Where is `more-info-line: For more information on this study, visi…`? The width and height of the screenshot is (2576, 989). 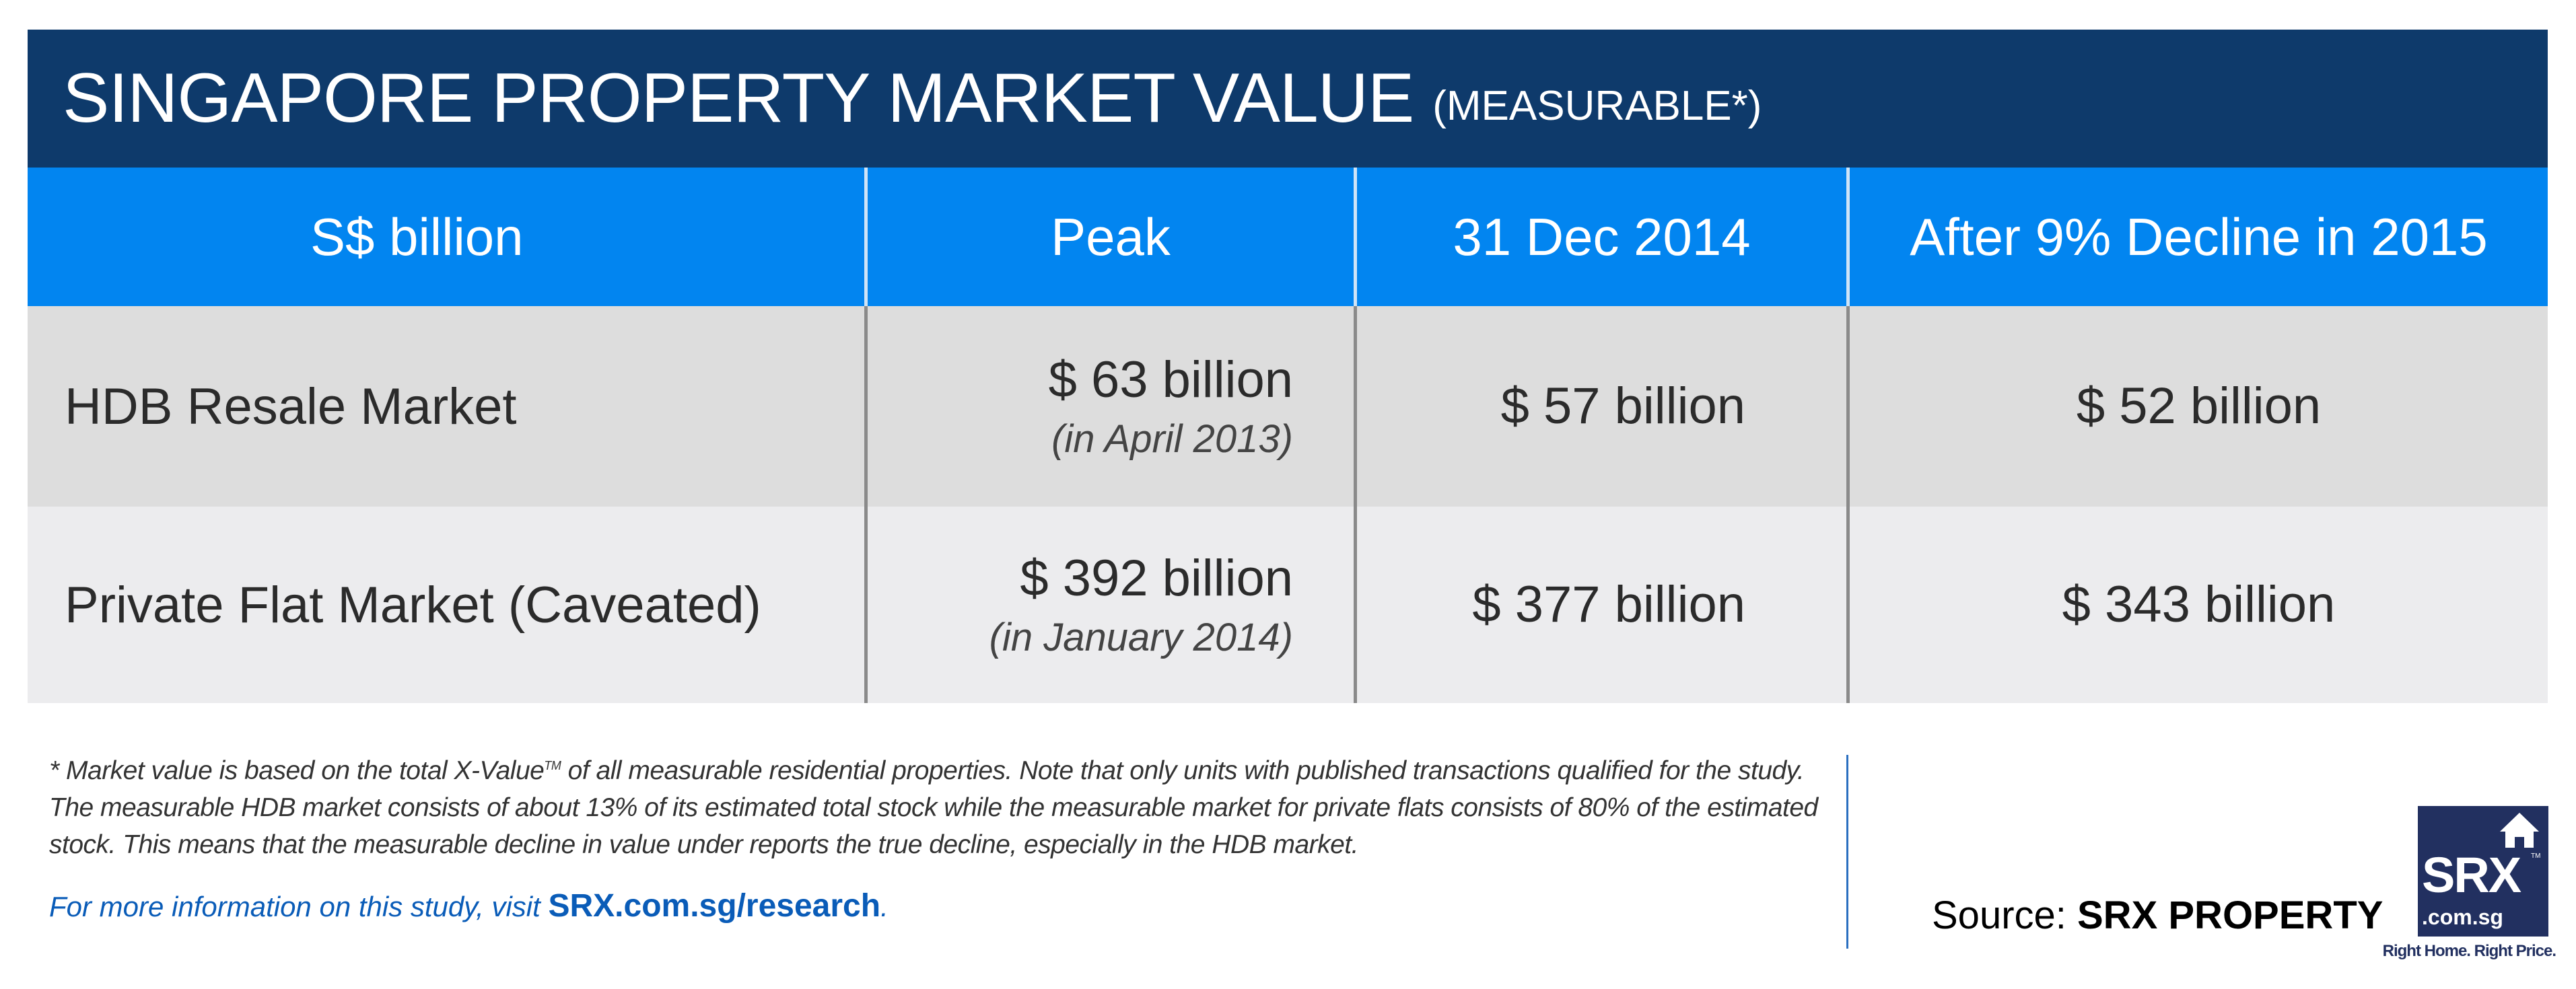 more-info-line: For more information on this study, visi… is located at coordinates (937, 907).